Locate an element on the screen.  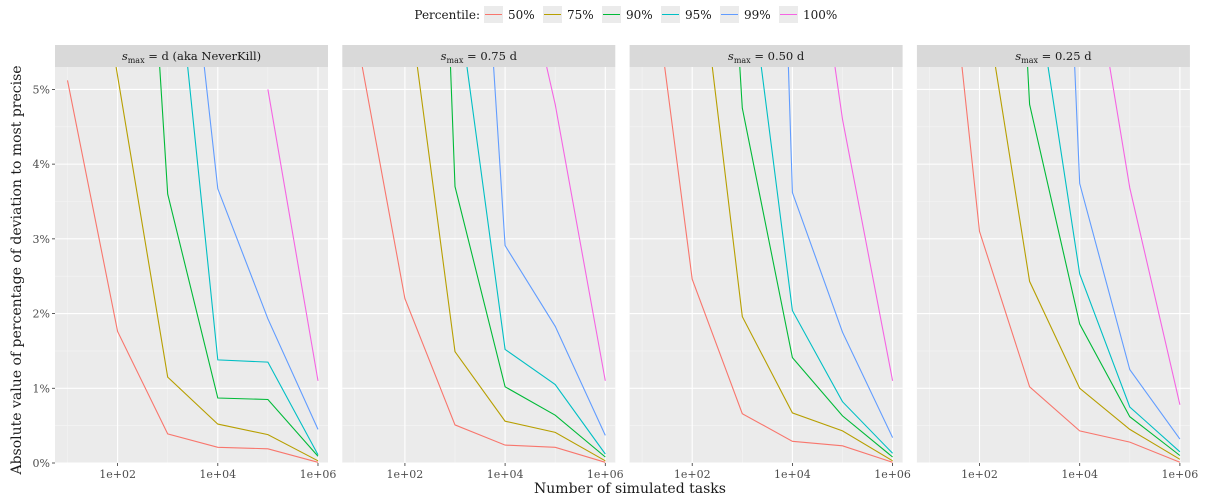
x-axis-title: Number of simulated tasks is located at coordinates (630, 489).